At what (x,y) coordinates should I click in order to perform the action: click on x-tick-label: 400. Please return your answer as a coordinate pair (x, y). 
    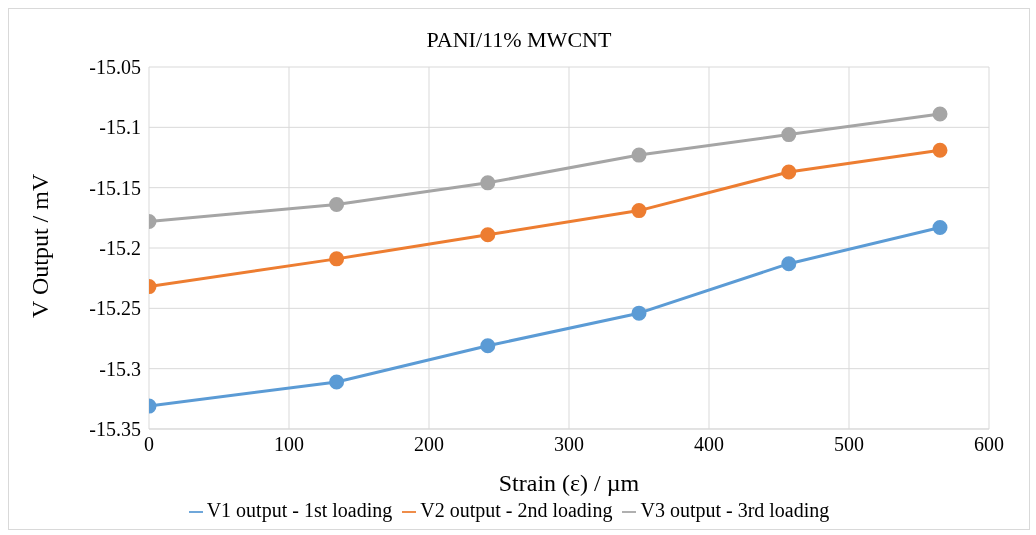
    Looking at the image, I should click on (709, 444).